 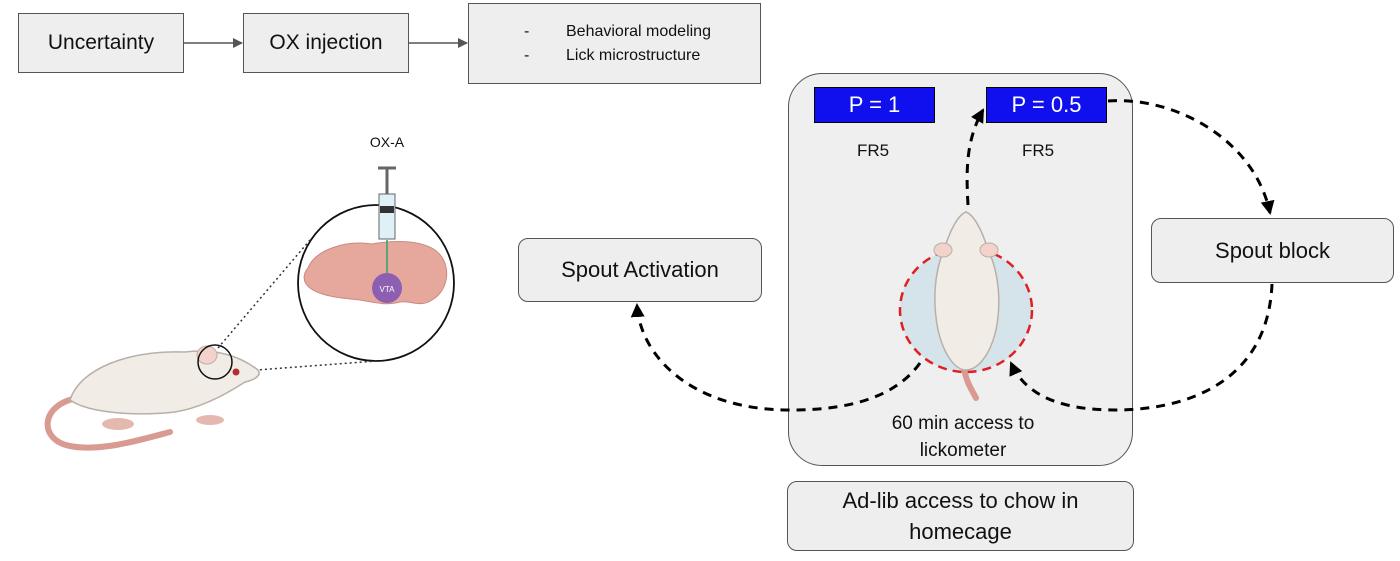 I want to click on zoom-circle-small, so click(x=215, y=362).